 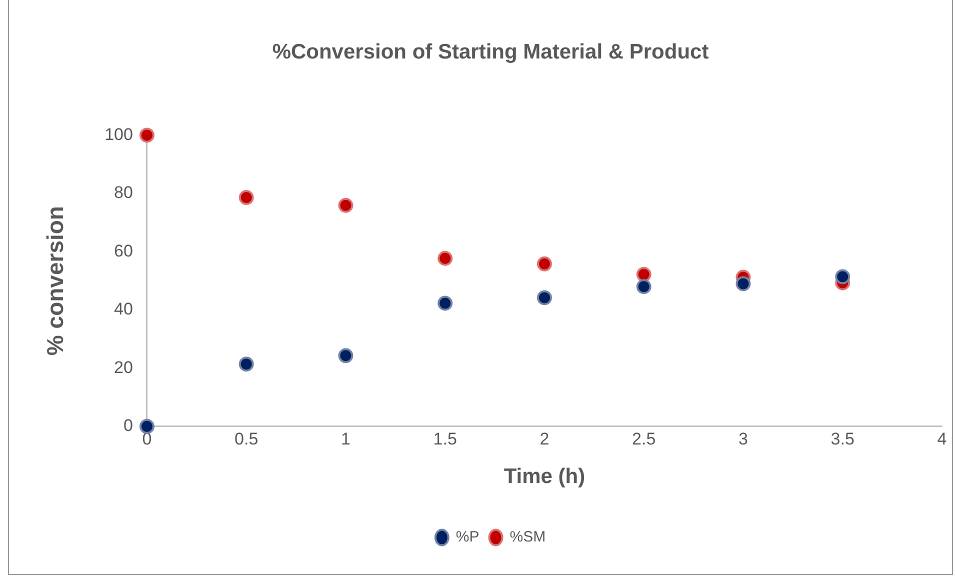 What do you see at coordinates (842, 438) in the screenshot?
I see `x-tick-label: 3.5` at bounding box center [842, 438].